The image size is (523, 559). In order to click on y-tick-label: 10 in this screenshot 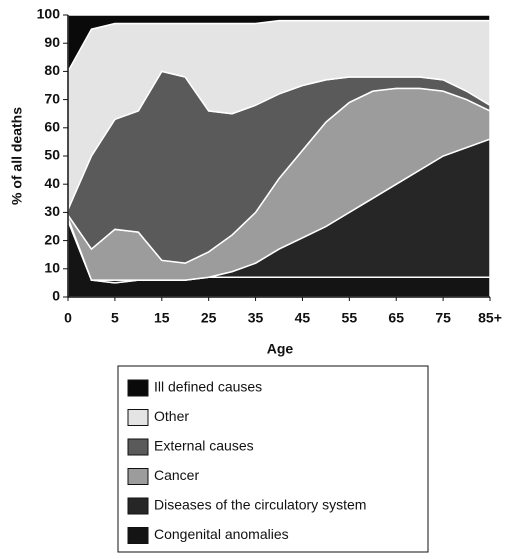, I will do `click(52, 268)`.